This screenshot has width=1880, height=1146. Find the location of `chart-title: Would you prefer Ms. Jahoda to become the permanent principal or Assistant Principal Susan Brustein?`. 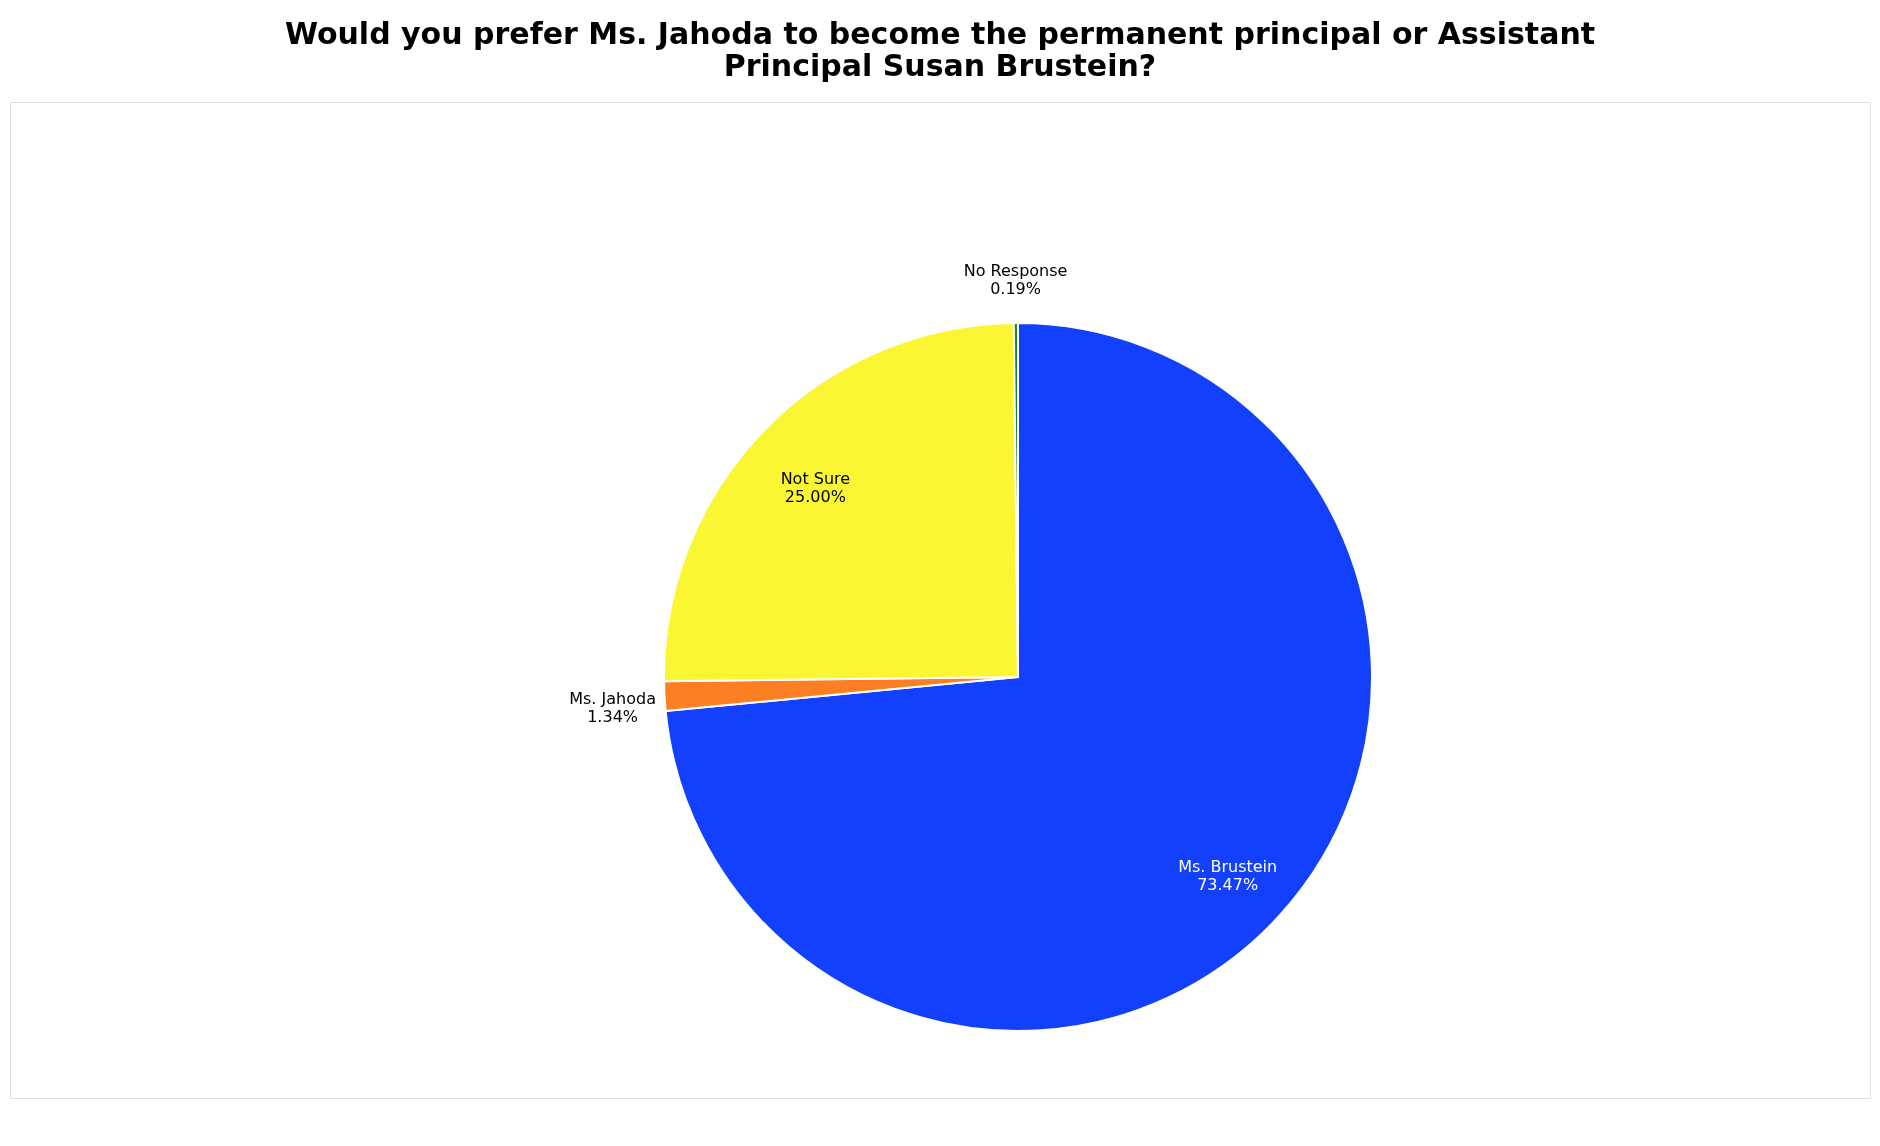

chart-title: Would you prefer Ms. Jahoda to become the permanent principal or Assistant Principal Susan Brustein? is located at coordinates (940, 49).